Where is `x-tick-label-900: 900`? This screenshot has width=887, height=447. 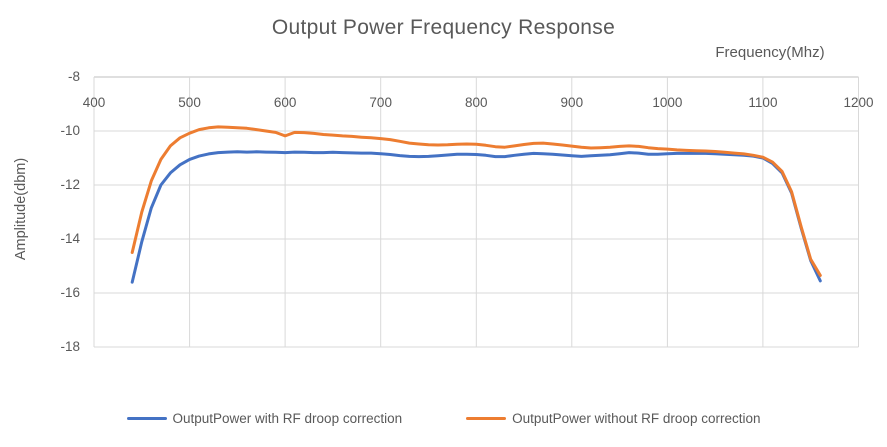 x-tick-label-900: 900 is located at coordinates (572, 102).